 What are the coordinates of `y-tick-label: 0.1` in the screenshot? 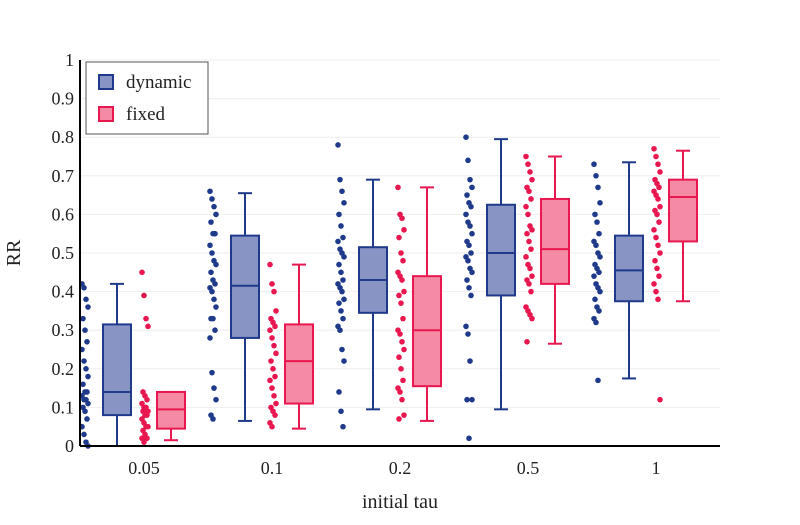 It's located at (63, 407).